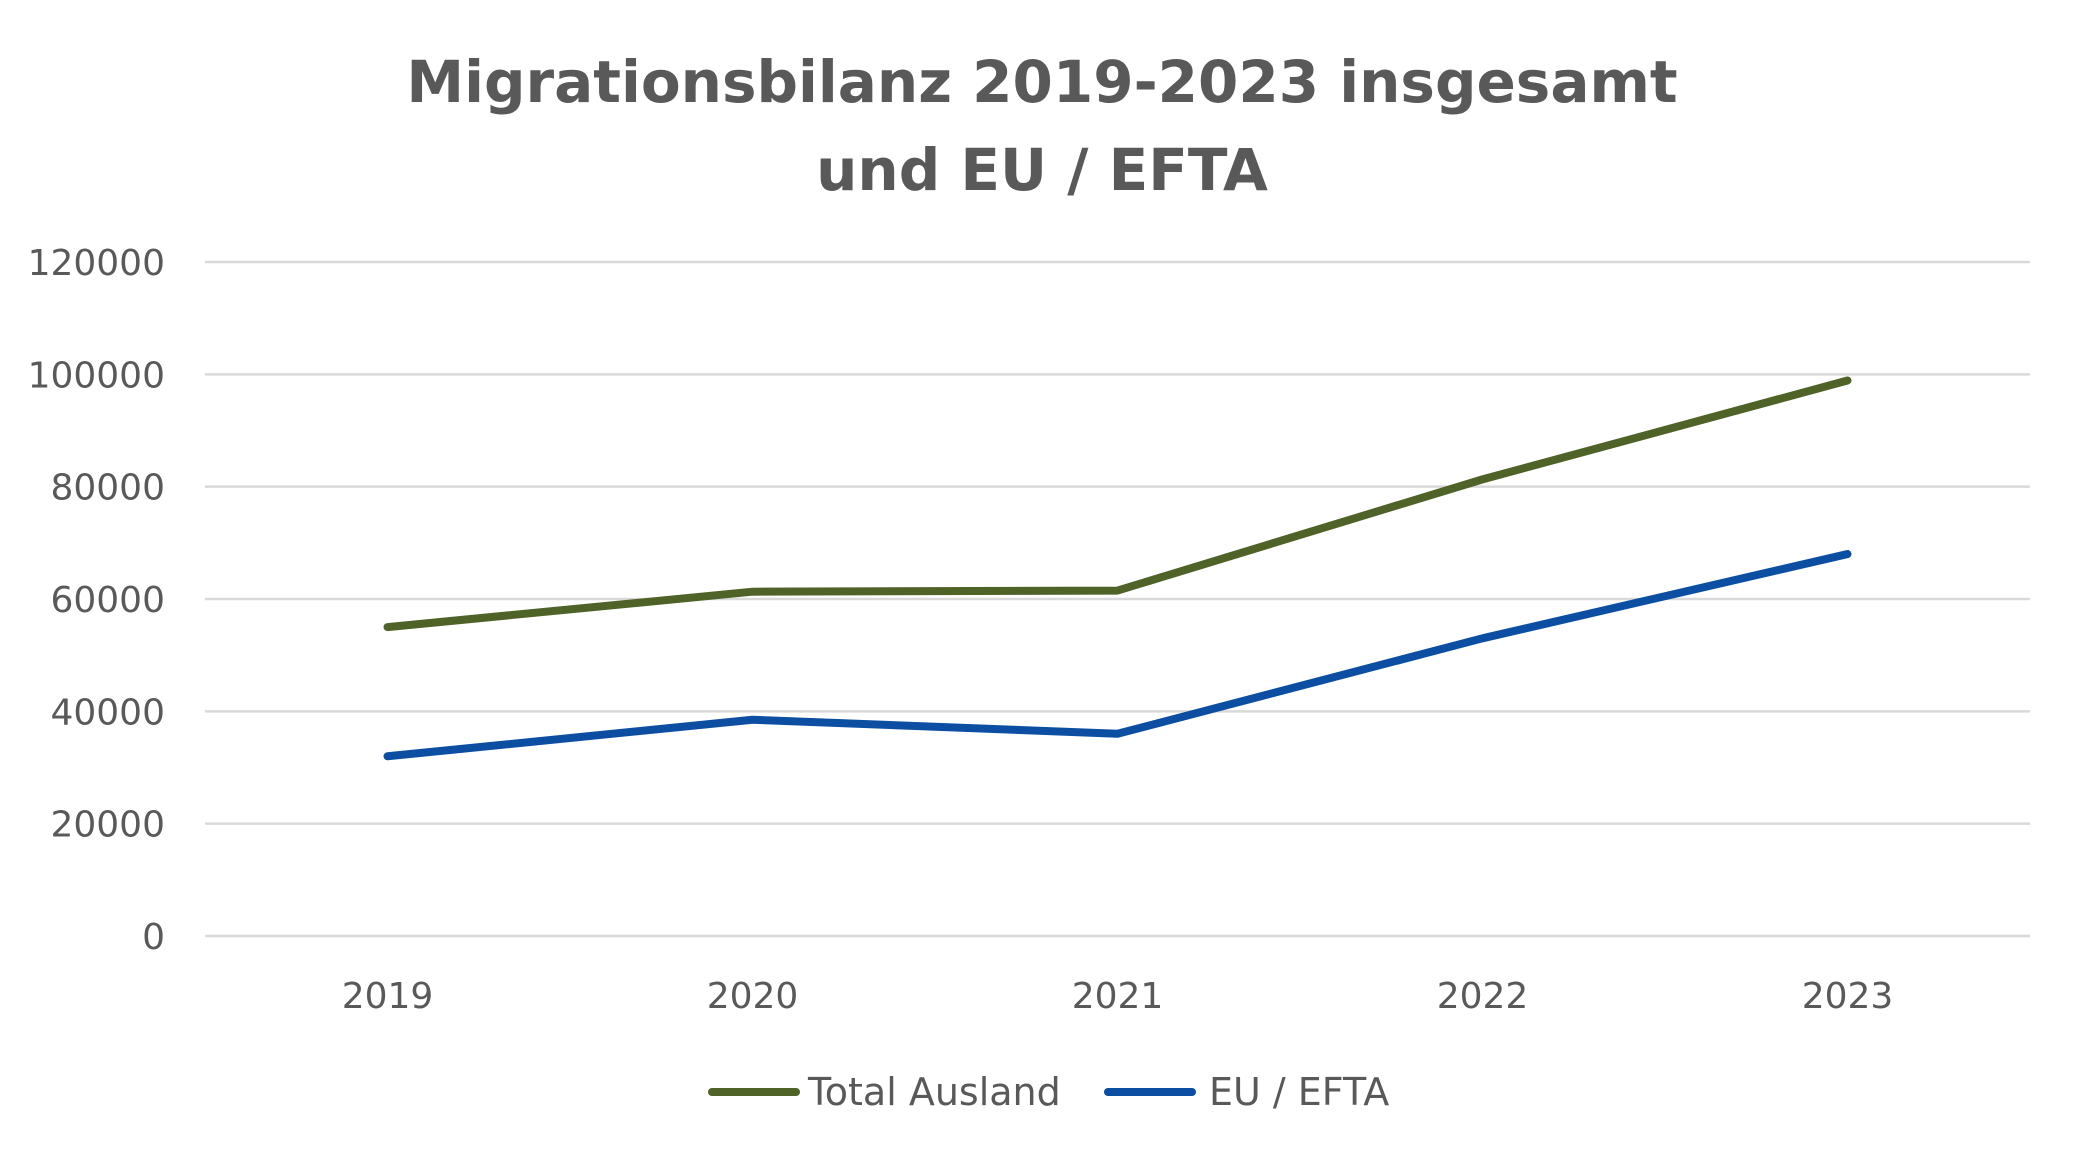 This screenshot has height=1155, width=2073. I want to click on y-tick-label: 60000, so click(107, 600).